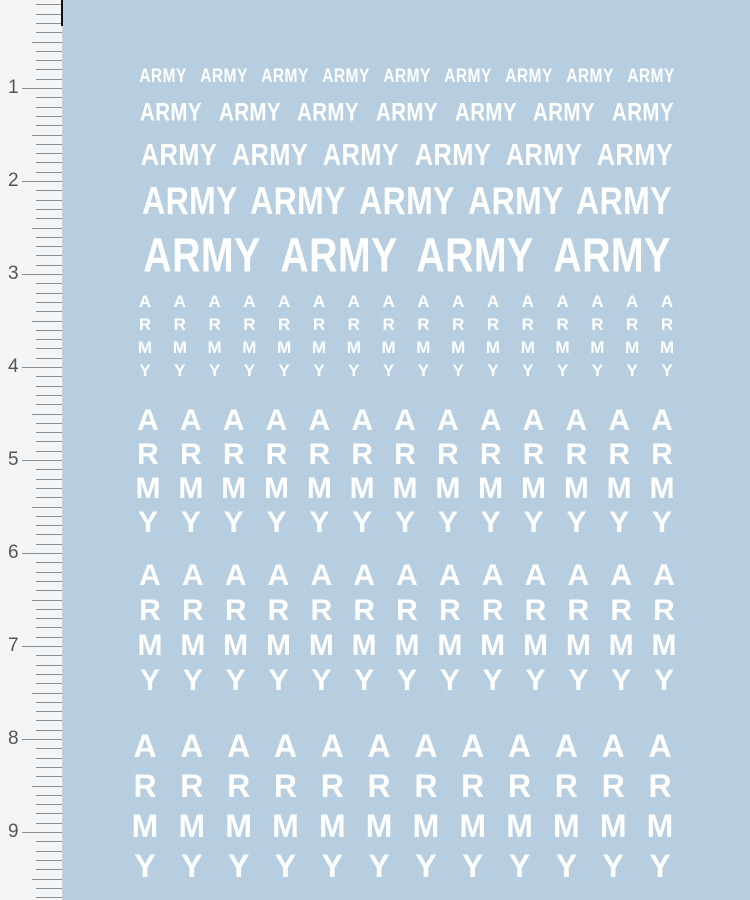  What do you see at coordinates (13, 180) in the screenshot?
I see `ruler-label: 2` at bounding box center [13, 180].